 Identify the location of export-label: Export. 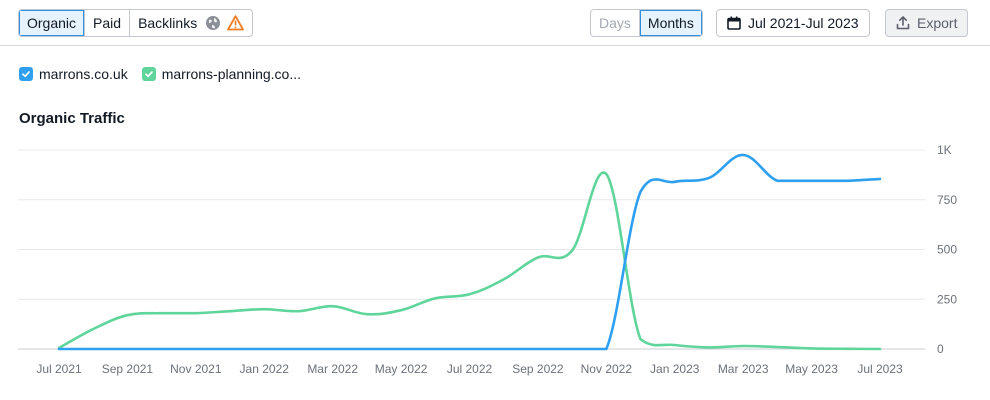
(937, 23).